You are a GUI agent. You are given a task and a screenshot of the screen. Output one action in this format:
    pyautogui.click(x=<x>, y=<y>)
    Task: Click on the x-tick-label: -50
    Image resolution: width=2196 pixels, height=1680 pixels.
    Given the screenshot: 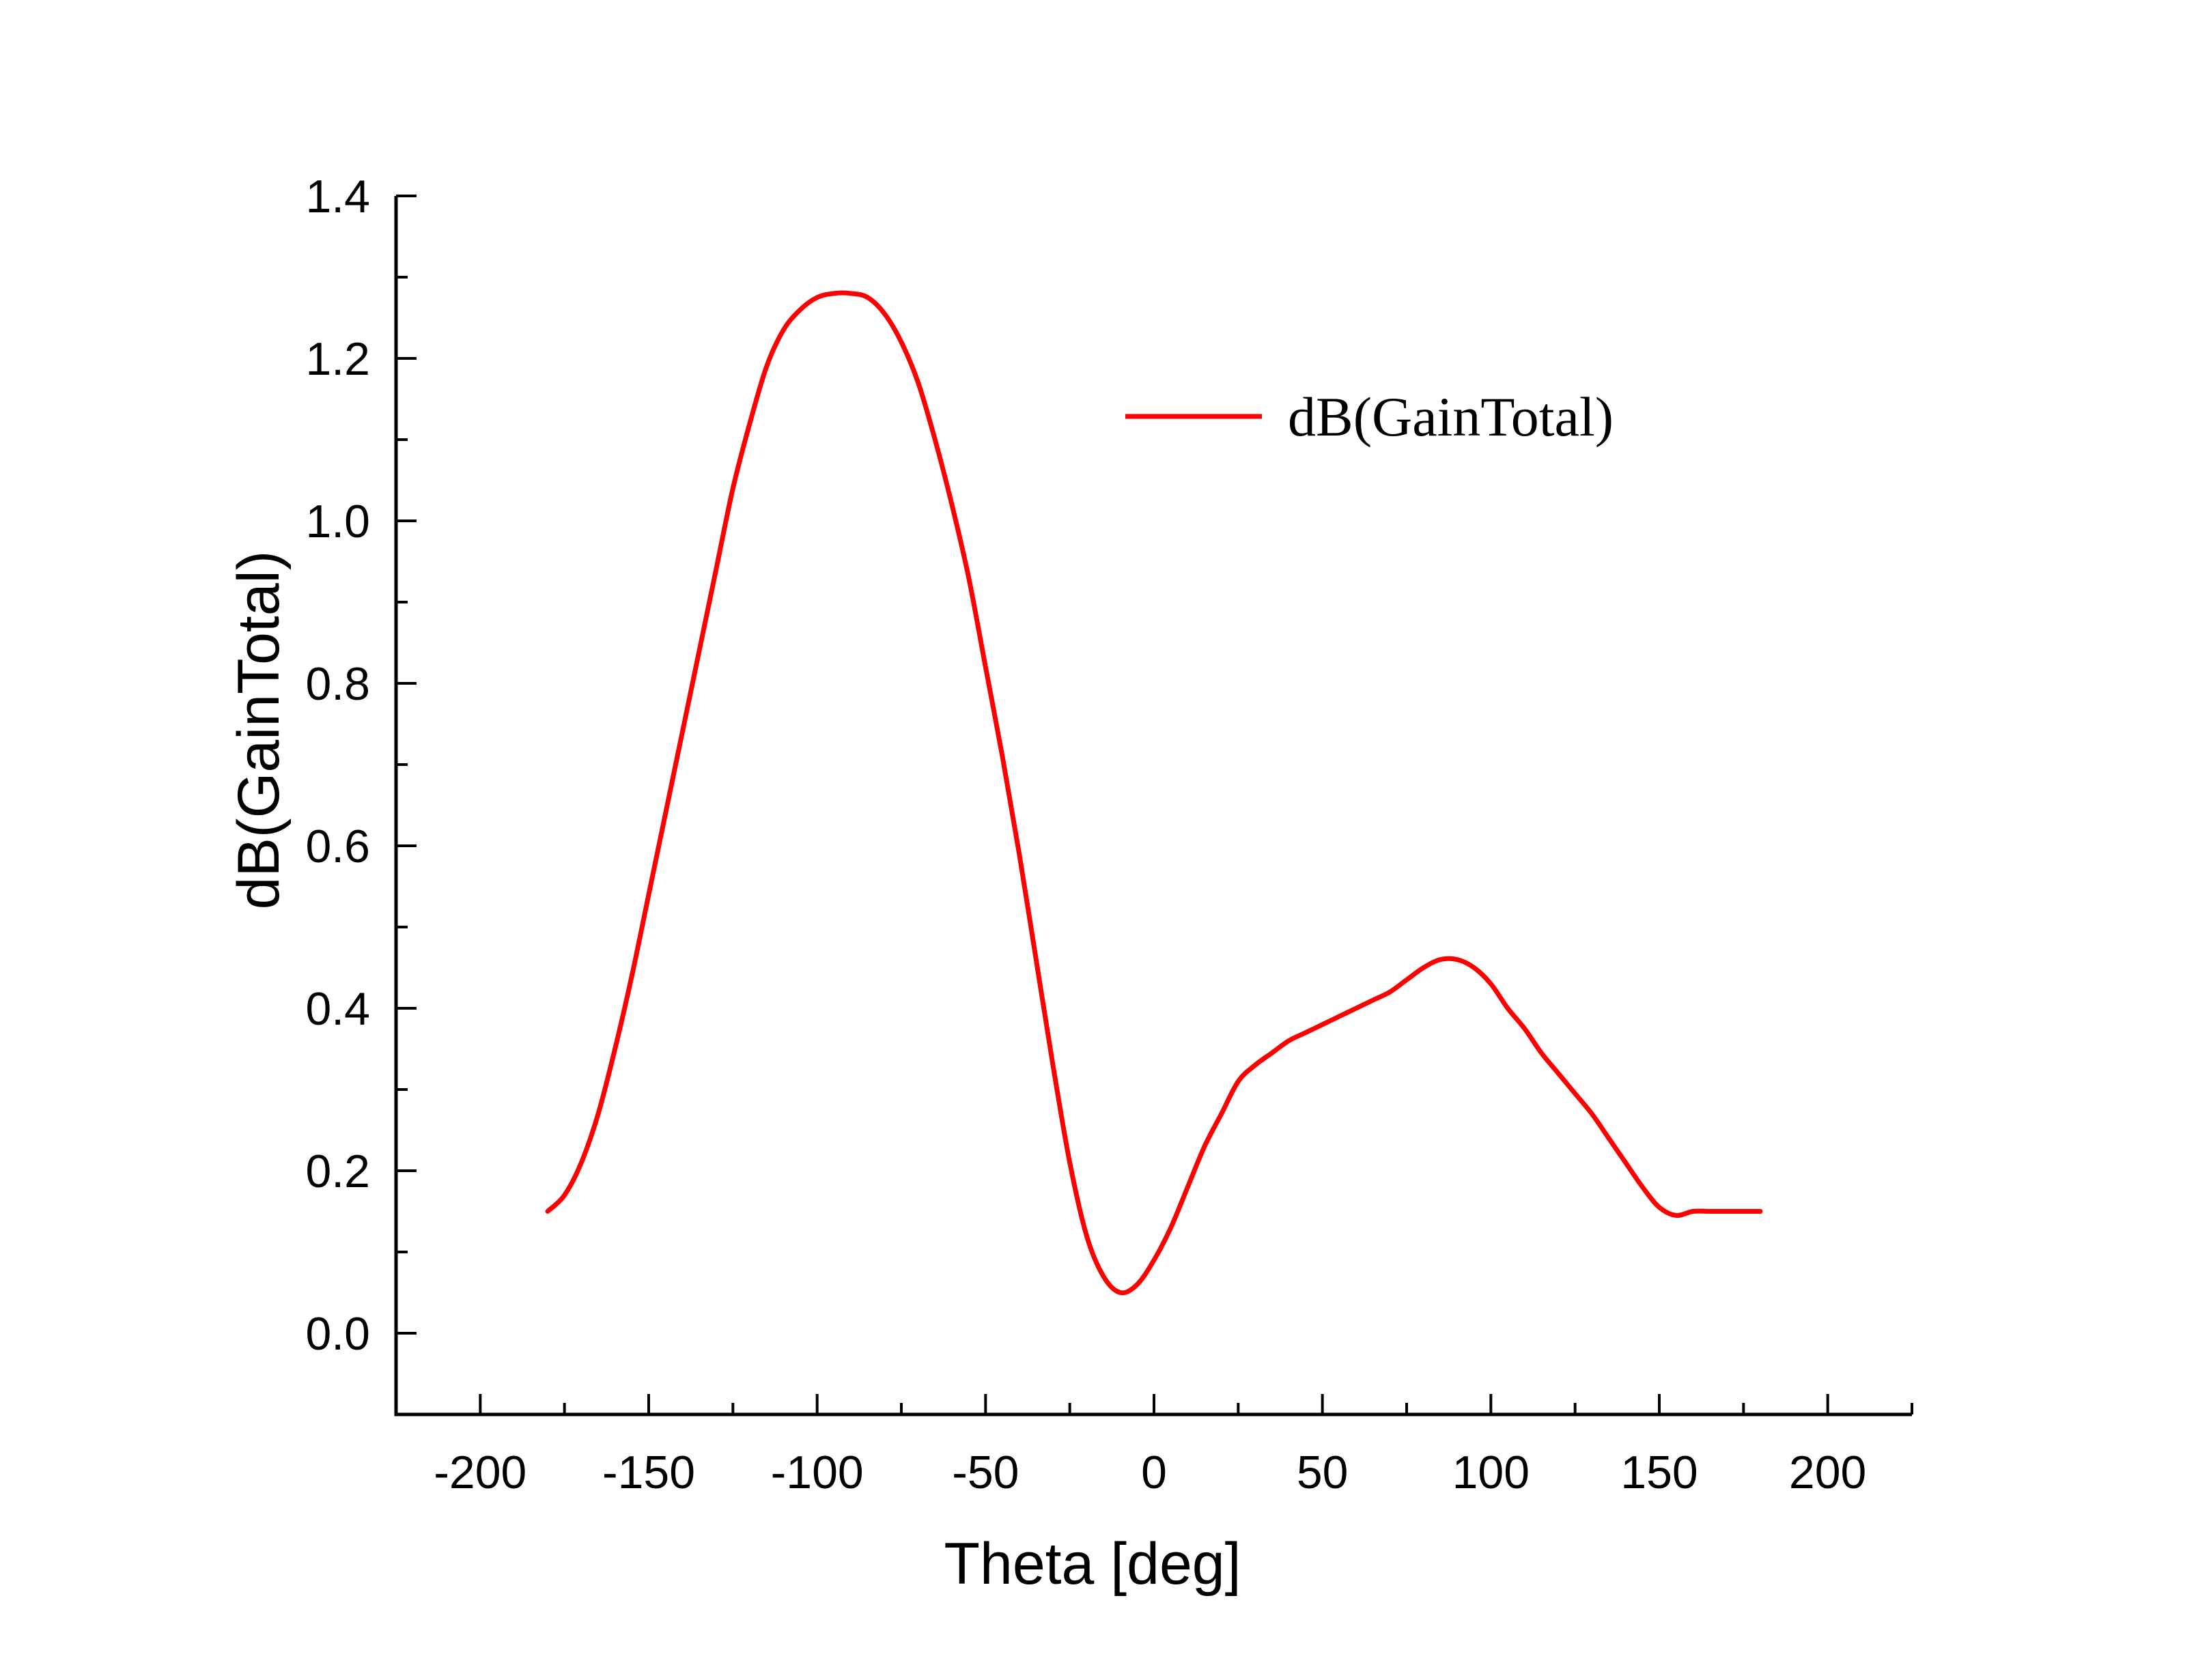 What is the action you would take?
    pyautogui.click(x=986, y=1472)
    